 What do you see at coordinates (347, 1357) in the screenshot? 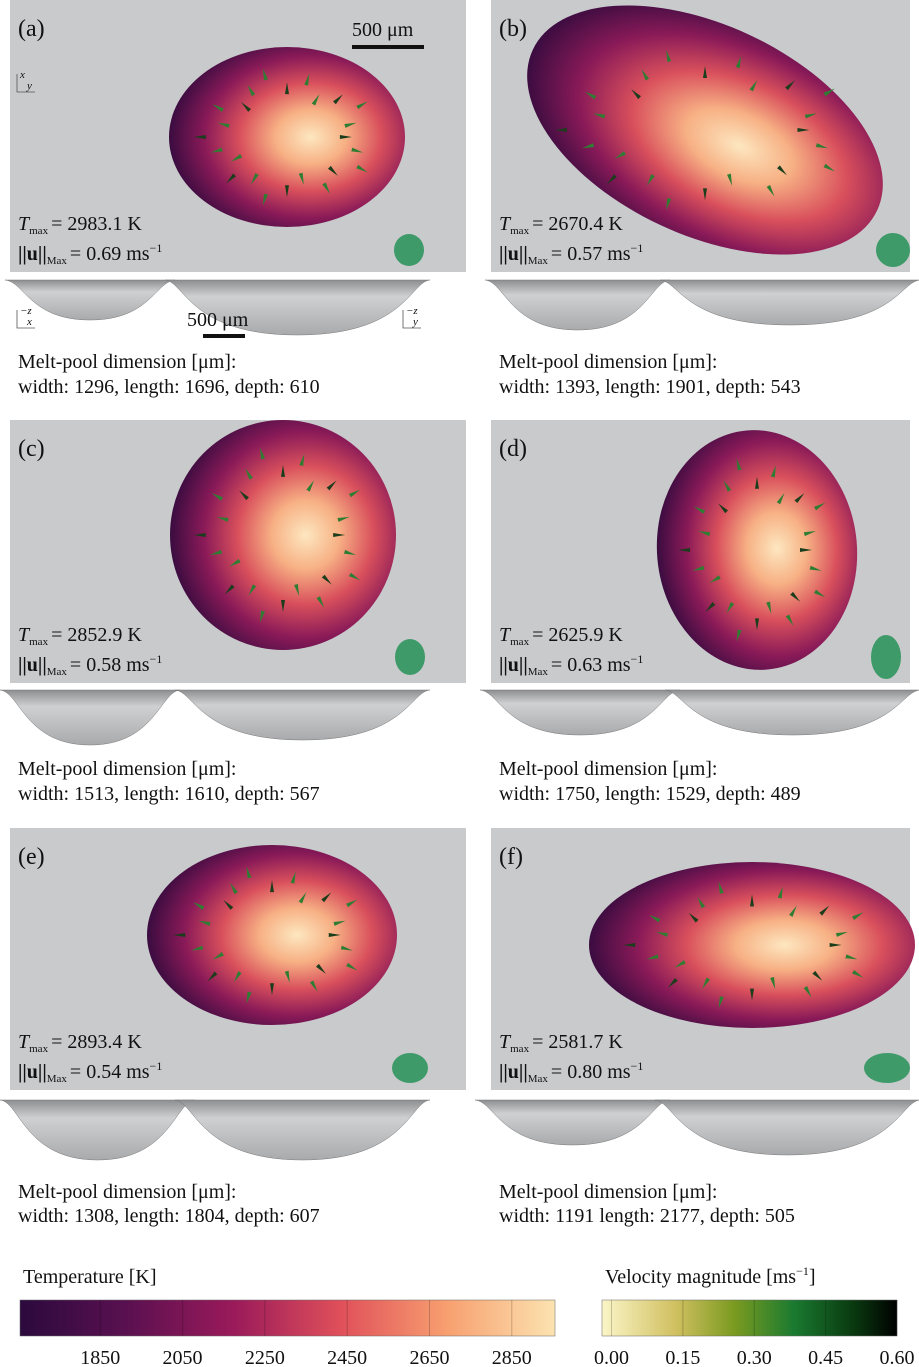
I see `colorbar-tick-label: 2450` at bounding box center [347, 1357].